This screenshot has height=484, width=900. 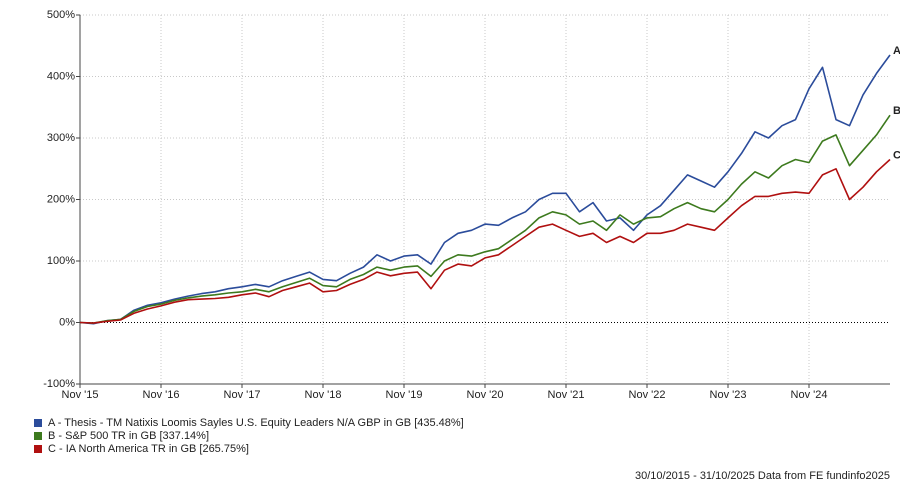 I want to click on y-tick-label: 0%, so click(x=67, y=322).